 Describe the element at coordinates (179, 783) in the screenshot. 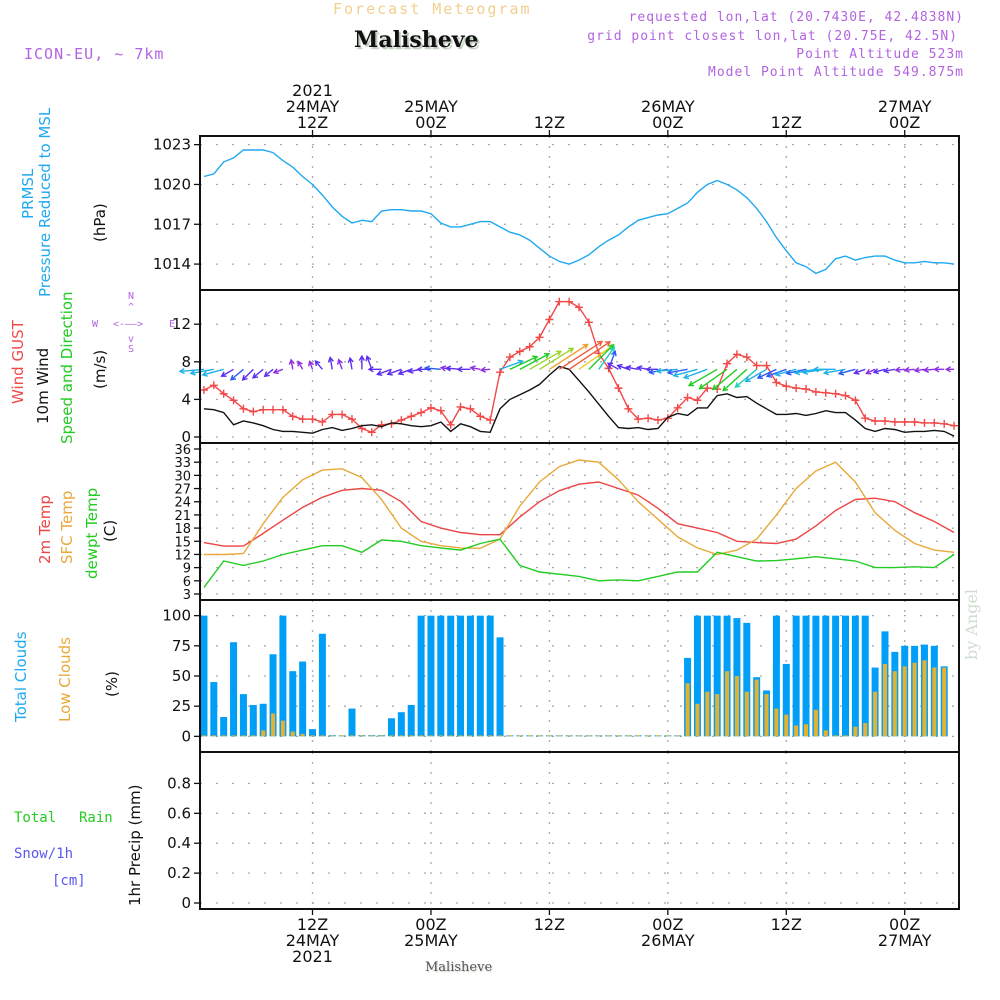

I see `y-tick-label: 0.8` at that location.